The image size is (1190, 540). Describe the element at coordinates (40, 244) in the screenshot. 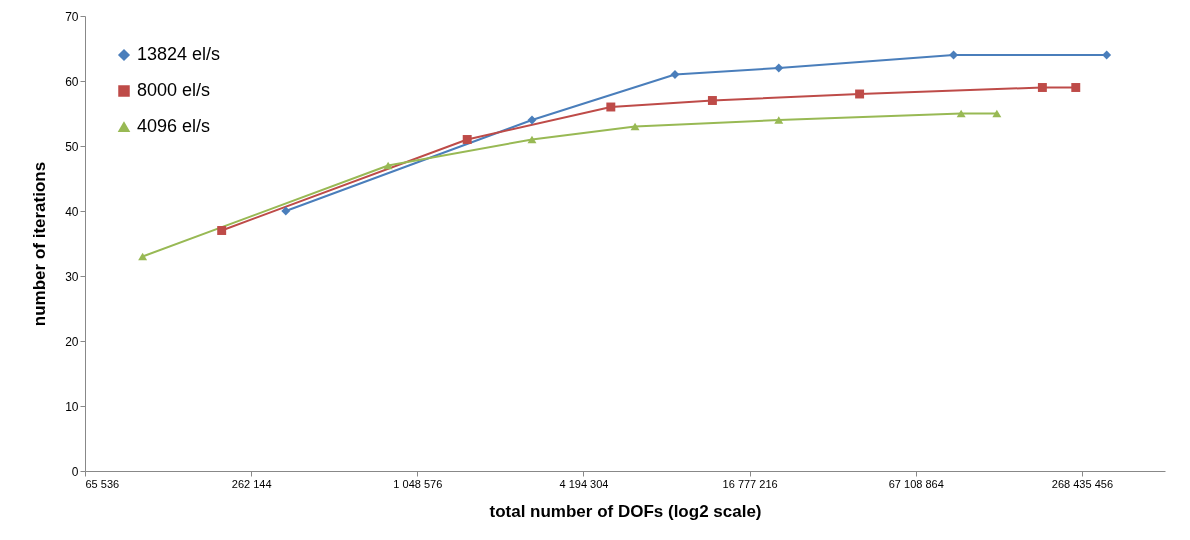

I see `y-axis-title: number of iterations` at that location.